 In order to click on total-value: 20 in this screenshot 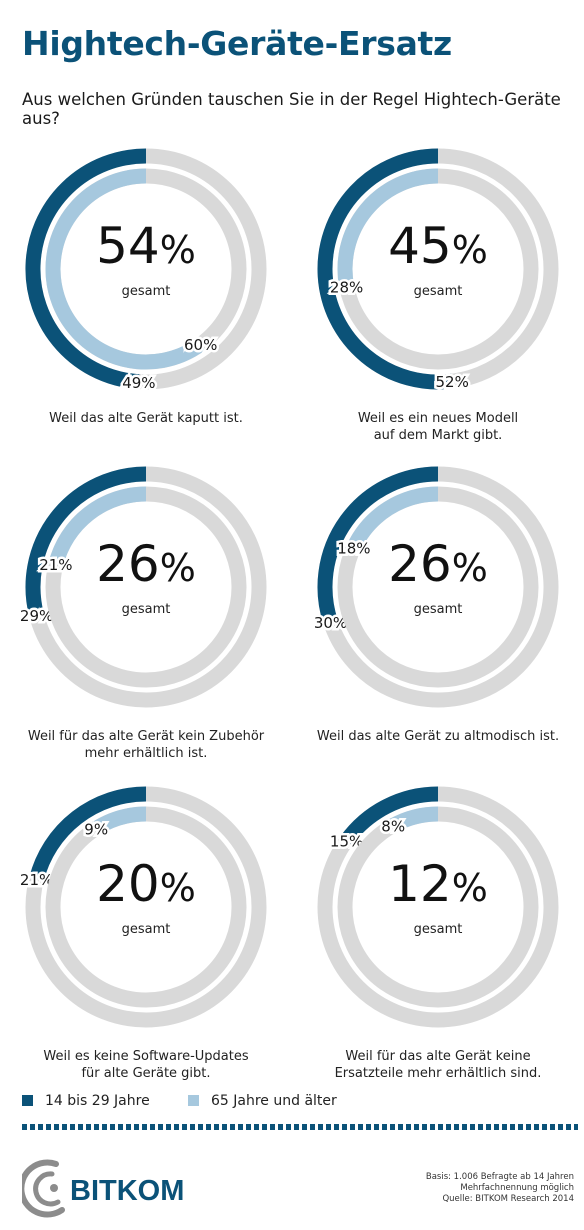, I will do `click(128, 884)`.